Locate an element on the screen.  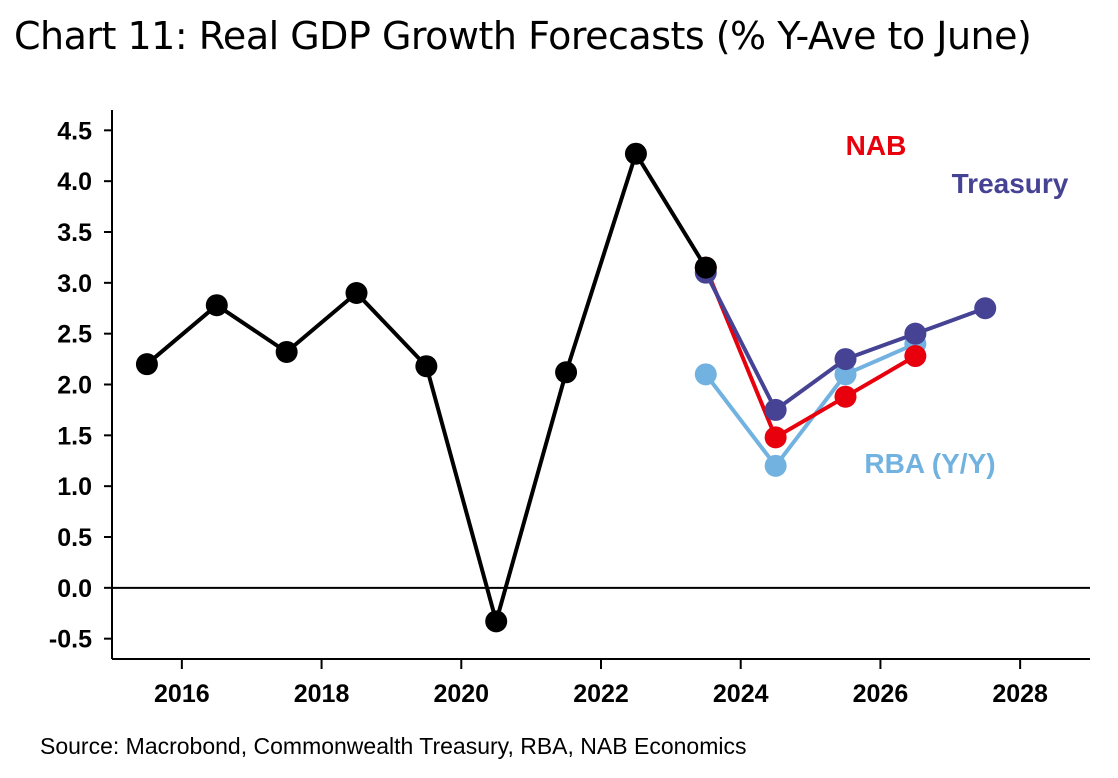
y-axis-ticks: -0.5 0.0 0.5 1.0 1.5 2.0 2.5 3.0 3.5 4.0 4.5 is located at coordinates (80, 385).